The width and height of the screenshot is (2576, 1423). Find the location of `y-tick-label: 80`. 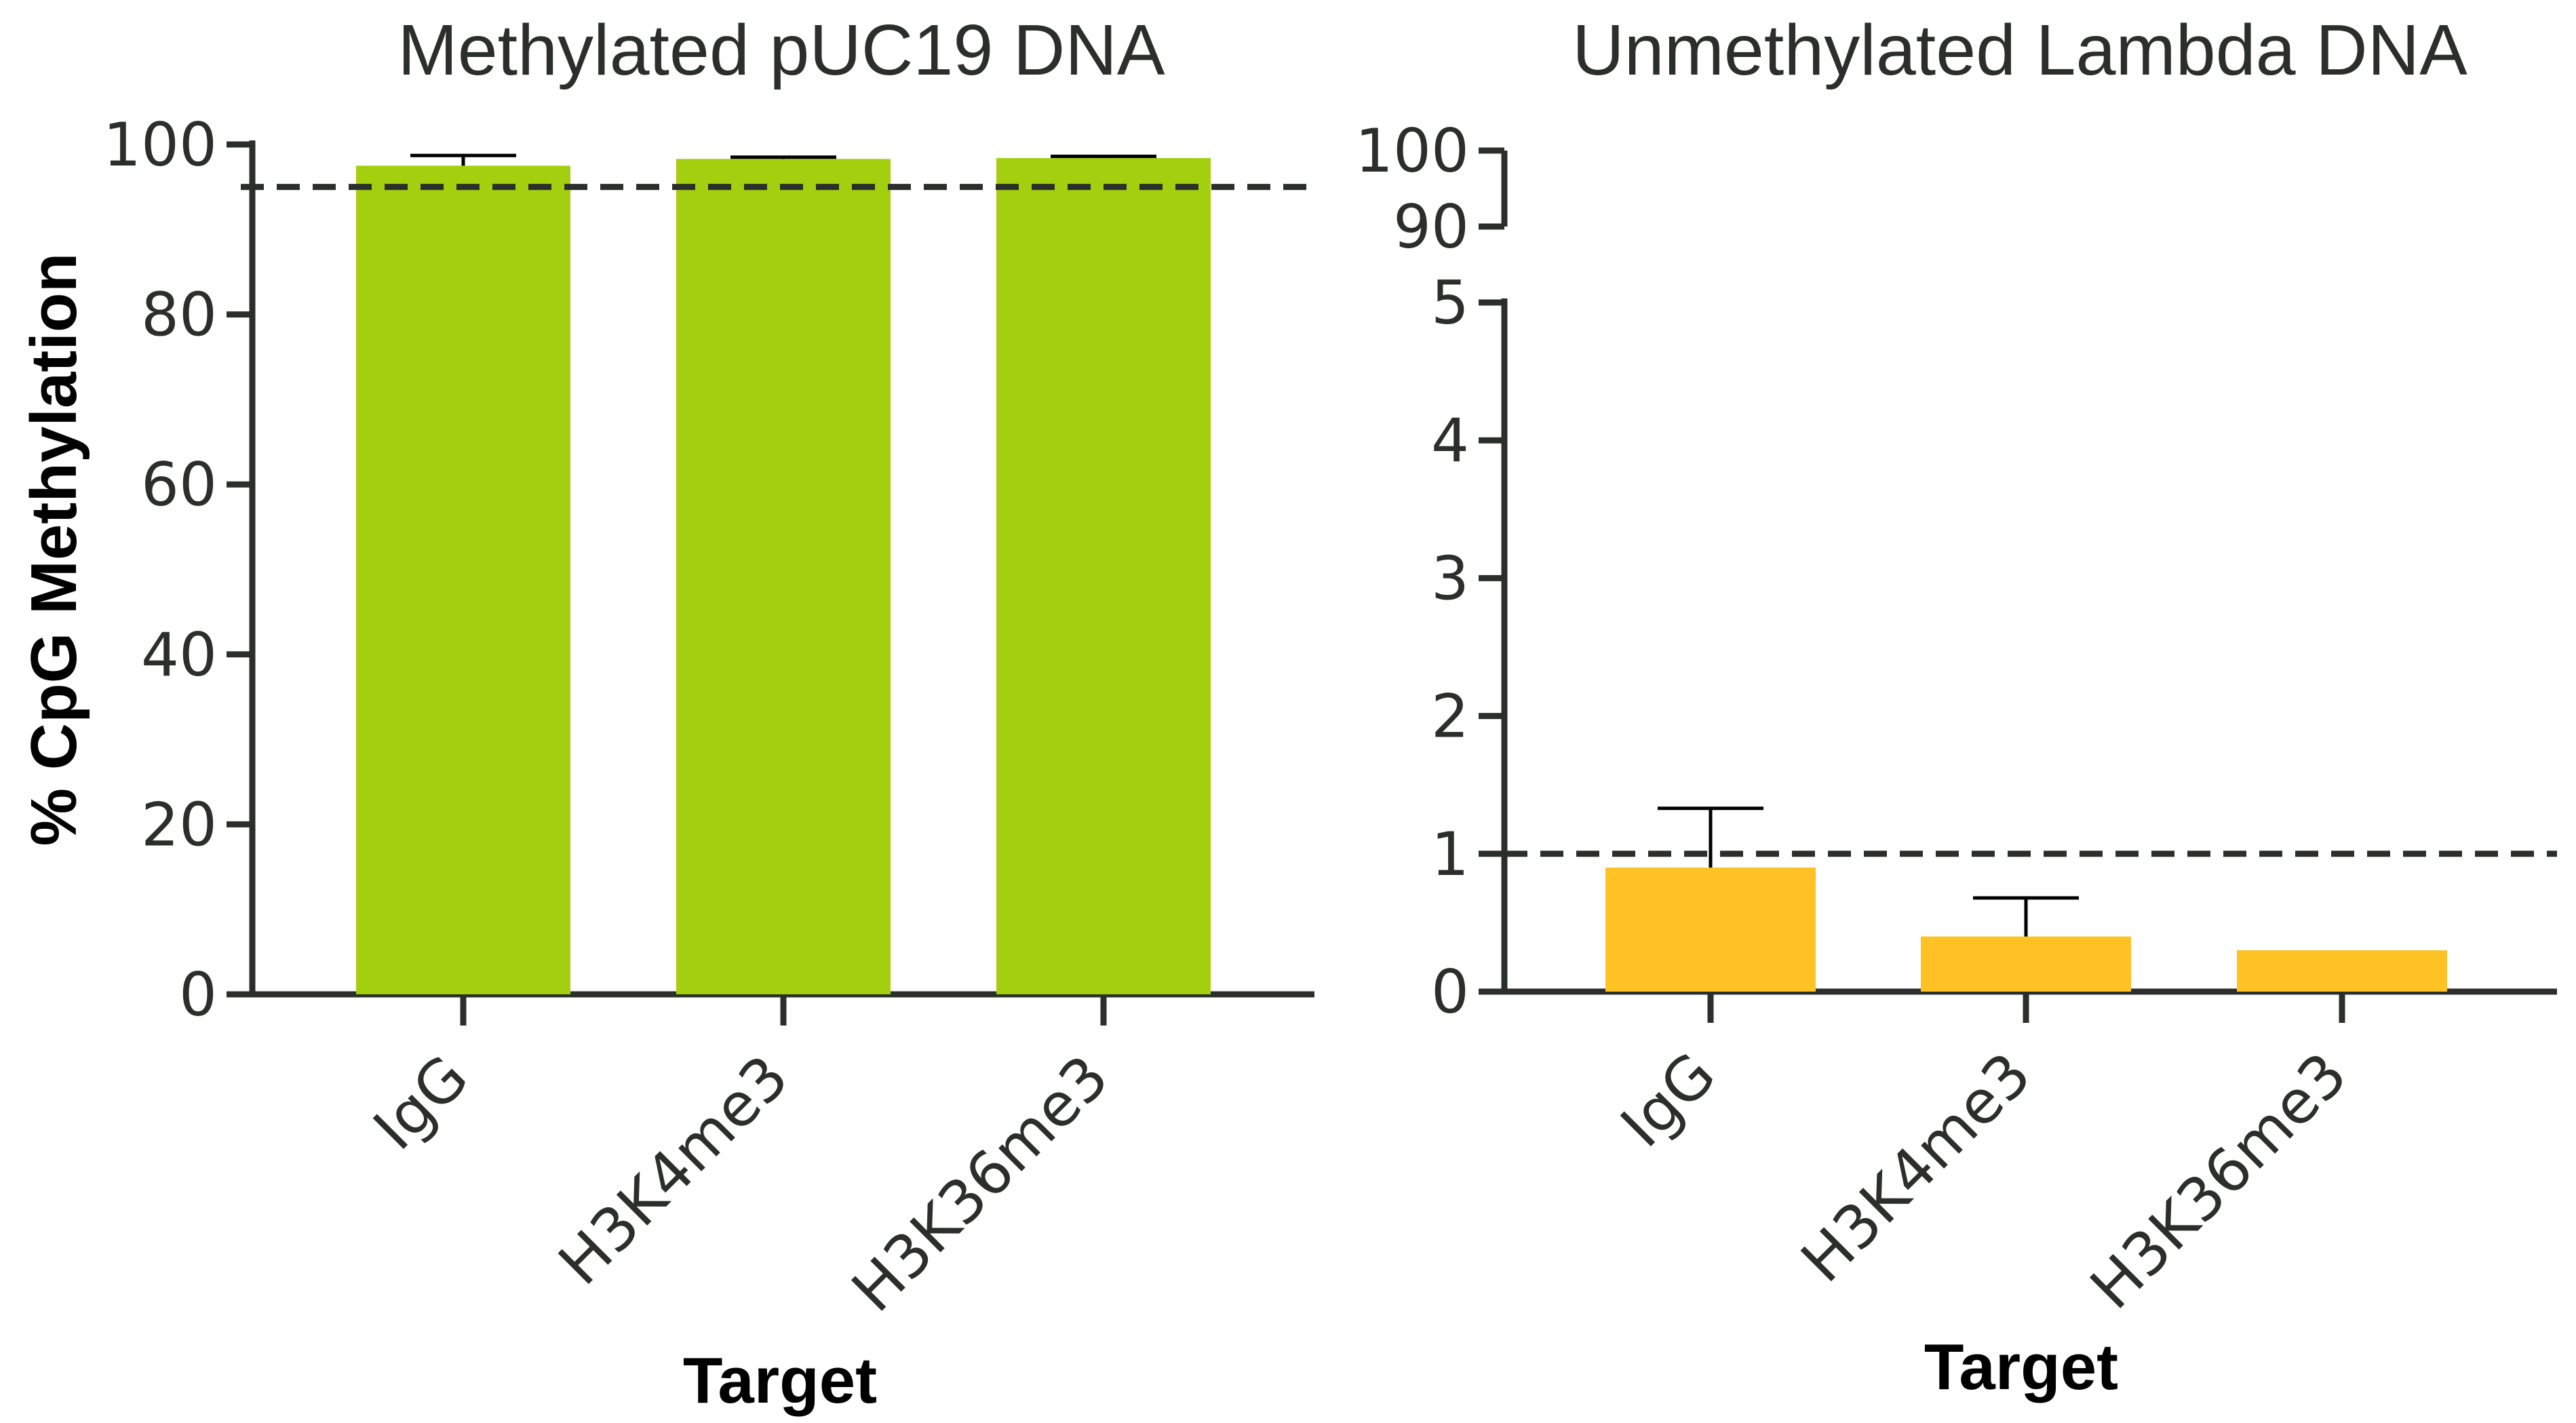

y-tick-label: 80 is located at coordinates (179, 315).